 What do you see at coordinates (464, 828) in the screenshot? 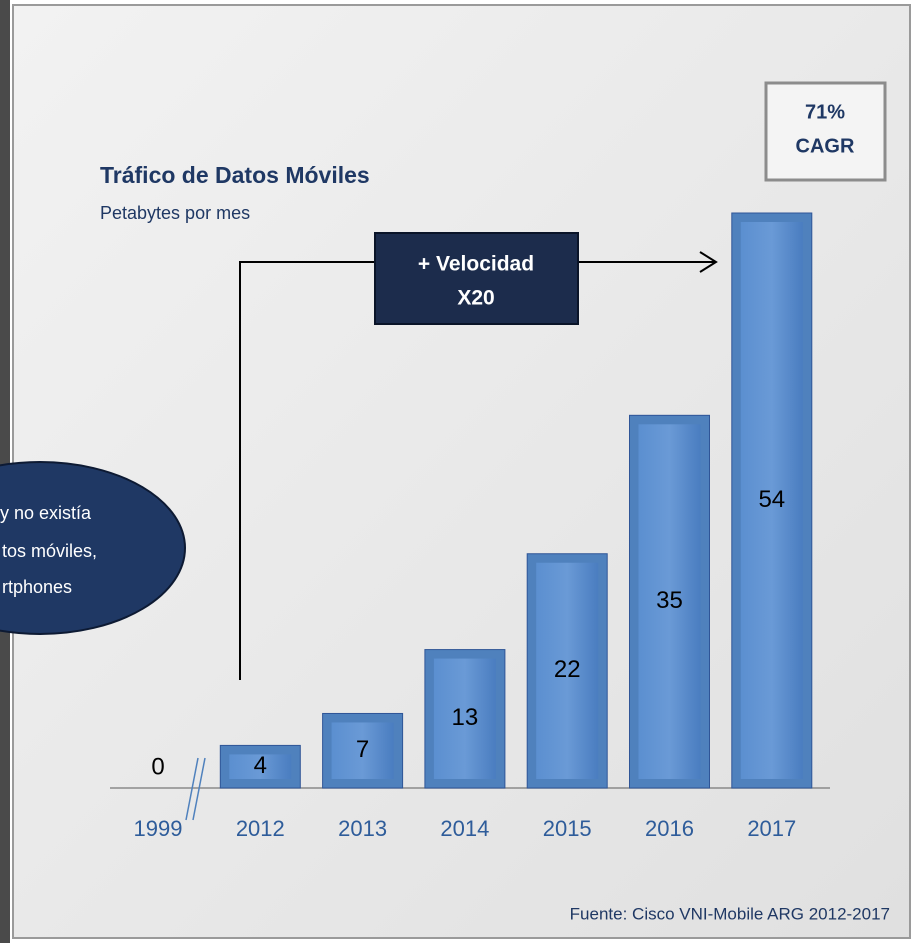
I see `x-tick-label: 2014` at bounding box center [464, 828].